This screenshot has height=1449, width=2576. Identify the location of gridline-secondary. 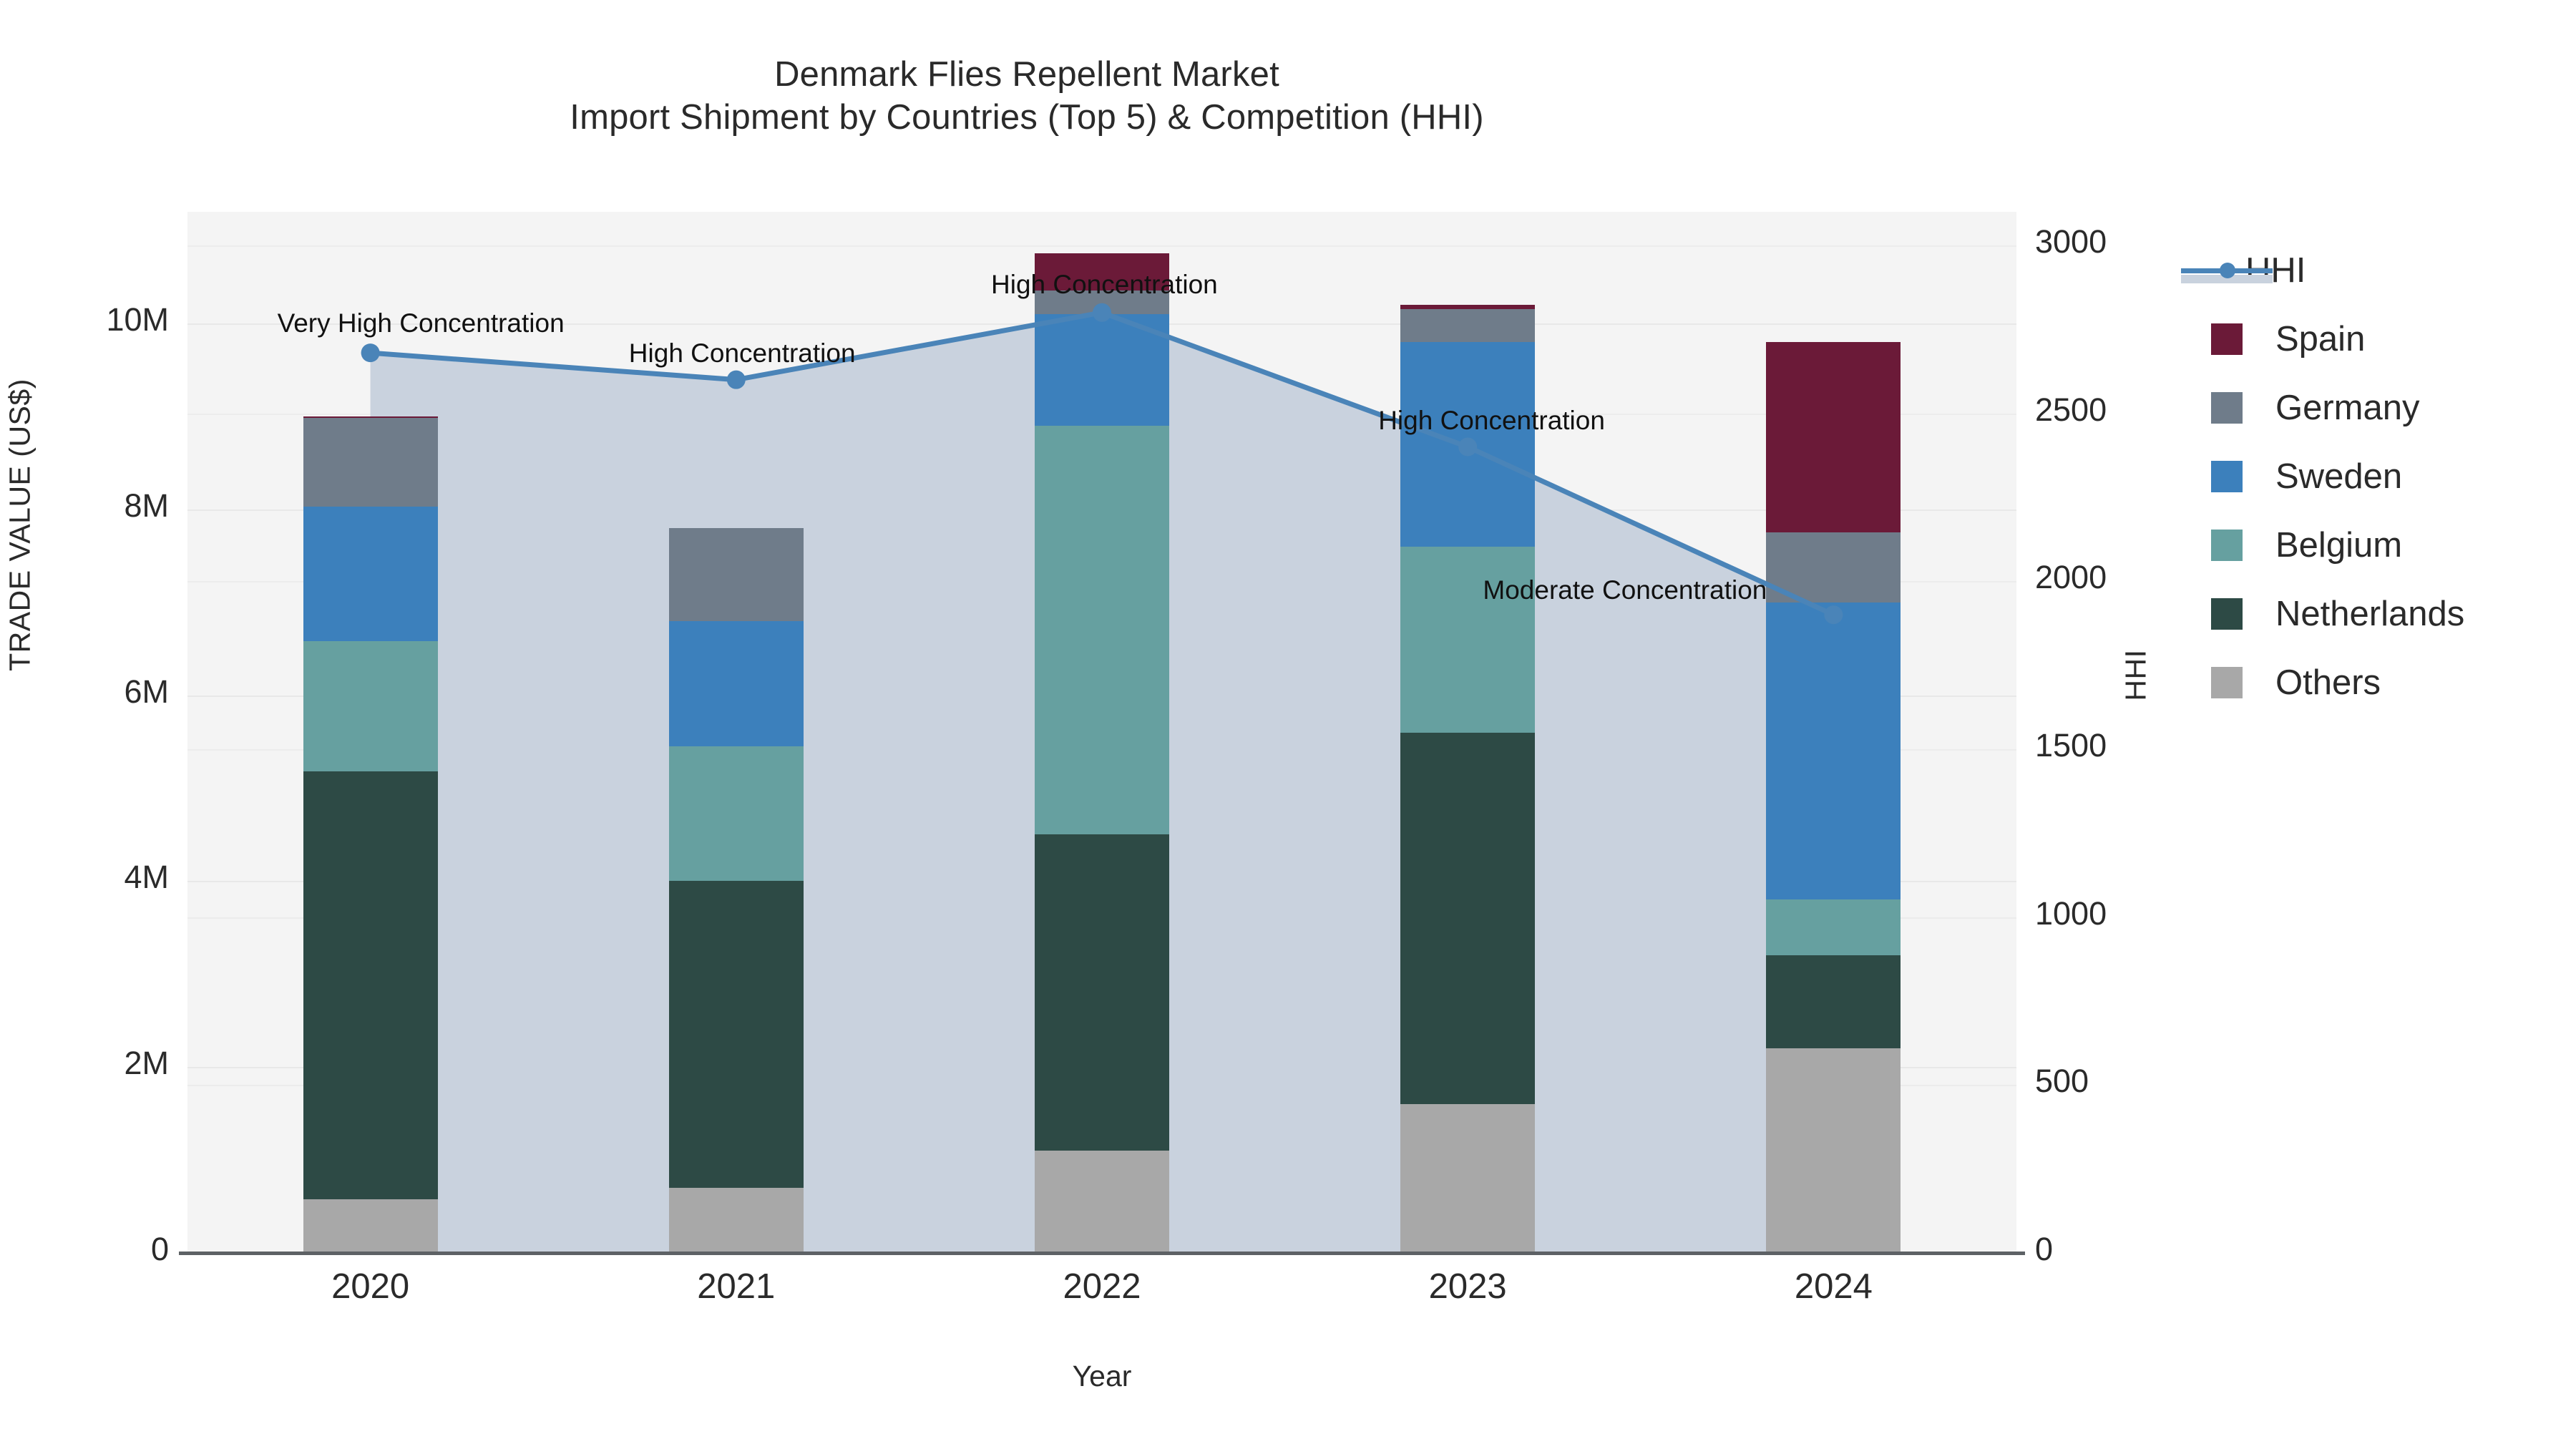
(1101, 246).